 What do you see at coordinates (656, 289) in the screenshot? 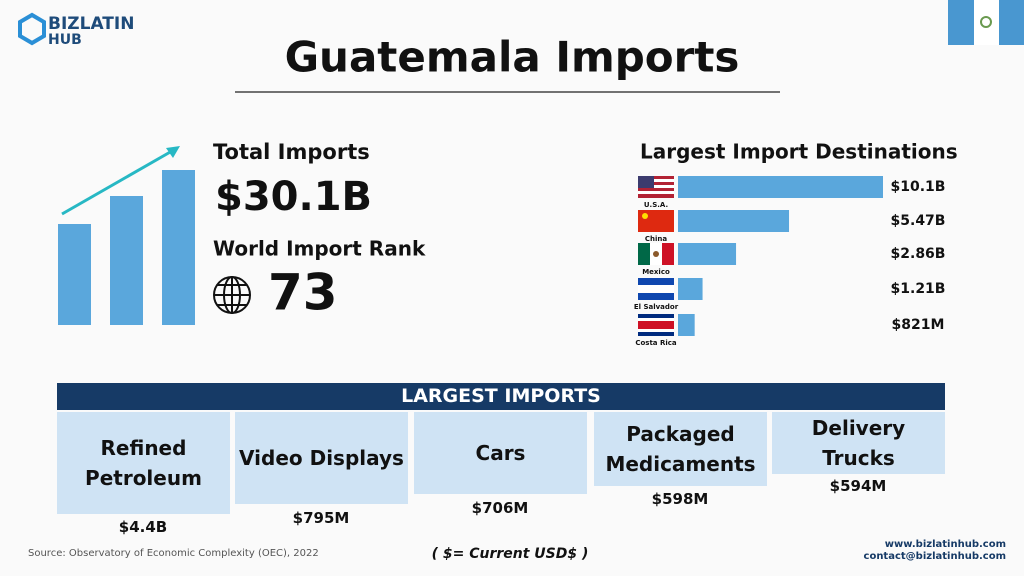
I see `flag-el-salvador` at bounding box center [656, 289].